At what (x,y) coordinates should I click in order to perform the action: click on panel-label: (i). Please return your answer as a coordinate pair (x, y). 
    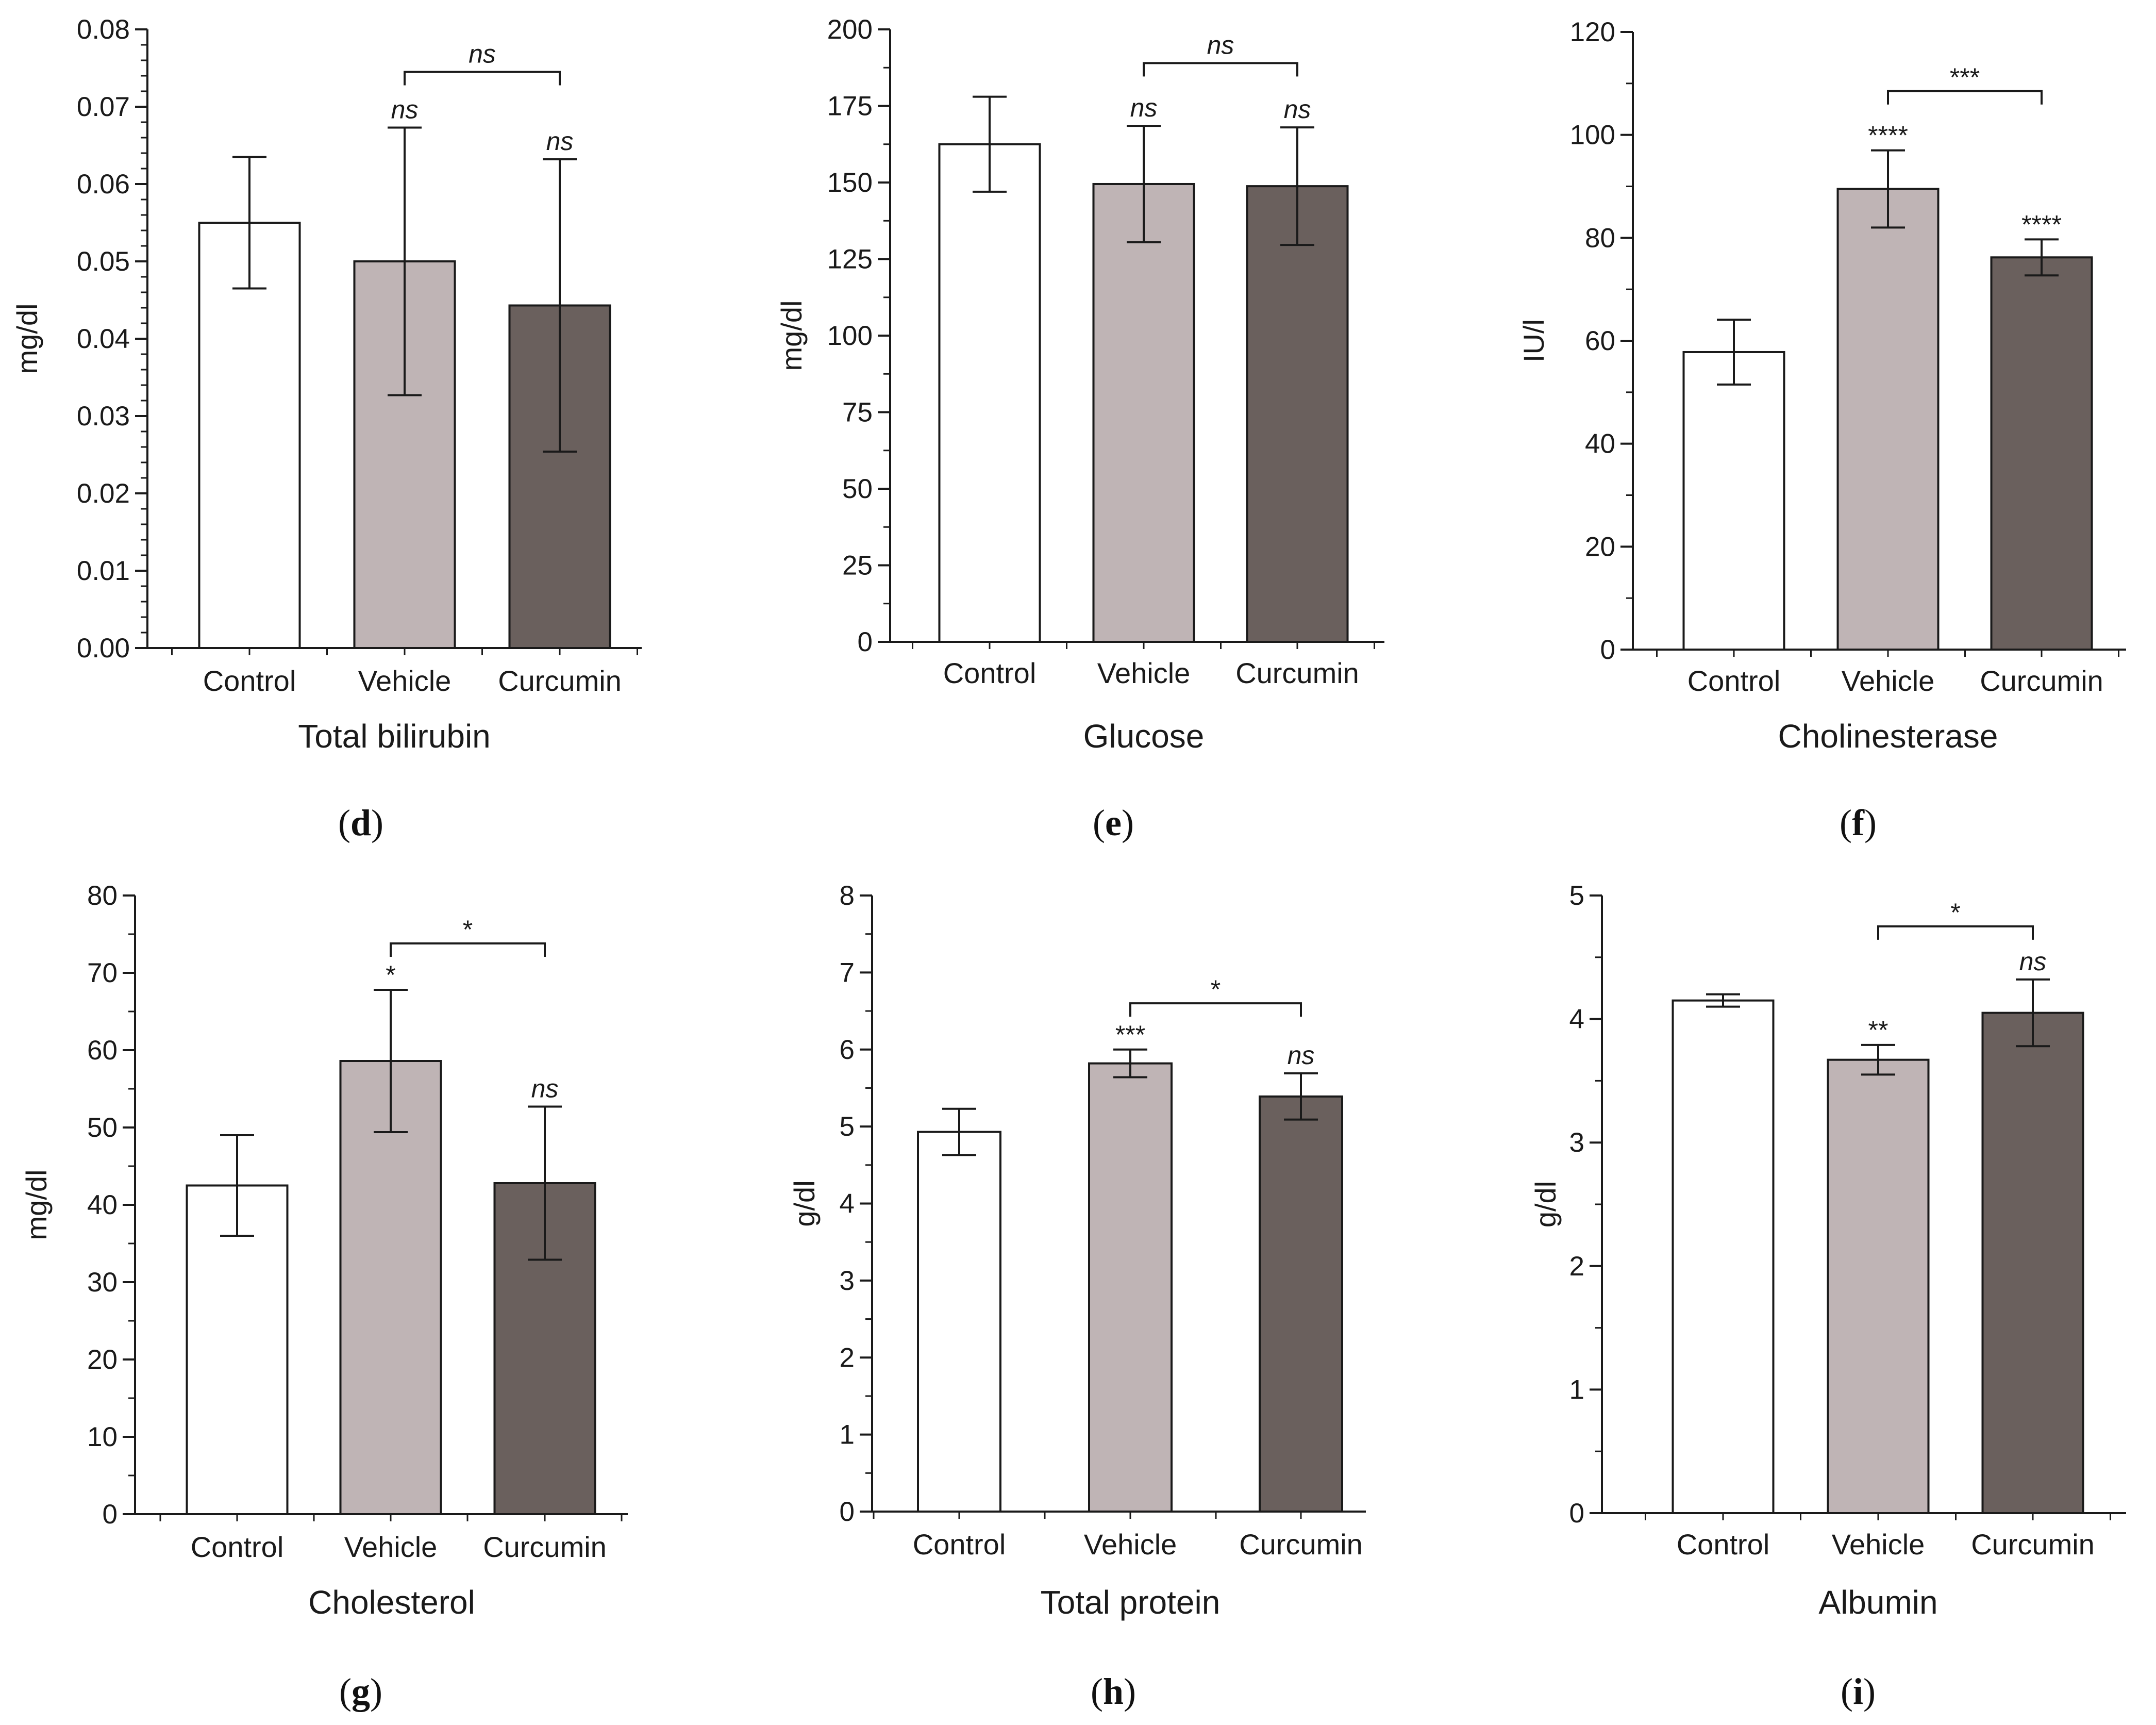
    Looking at the image, I should click on (1858, 1691).